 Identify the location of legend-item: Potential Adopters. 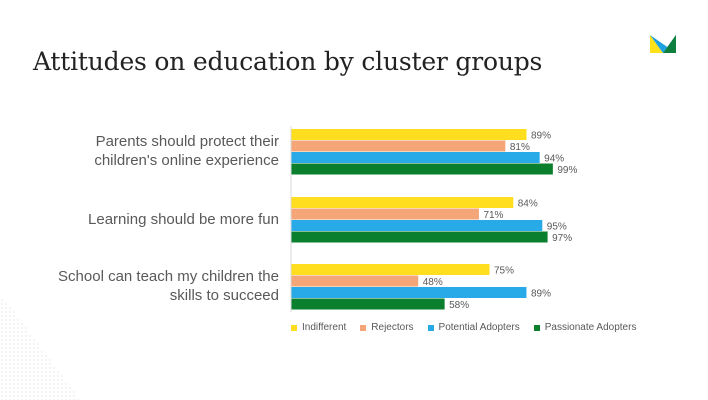
(473, 327).